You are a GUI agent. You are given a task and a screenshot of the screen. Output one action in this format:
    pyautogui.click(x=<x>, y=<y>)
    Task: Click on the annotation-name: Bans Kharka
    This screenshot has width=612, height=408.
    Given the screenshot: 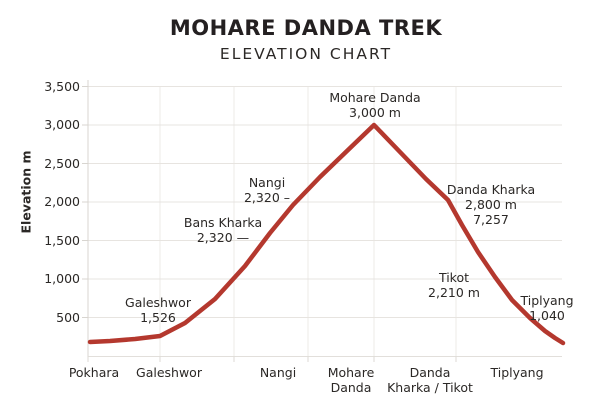 What is the action you would take?
    pyautogui.click(x=223, y=222)
    